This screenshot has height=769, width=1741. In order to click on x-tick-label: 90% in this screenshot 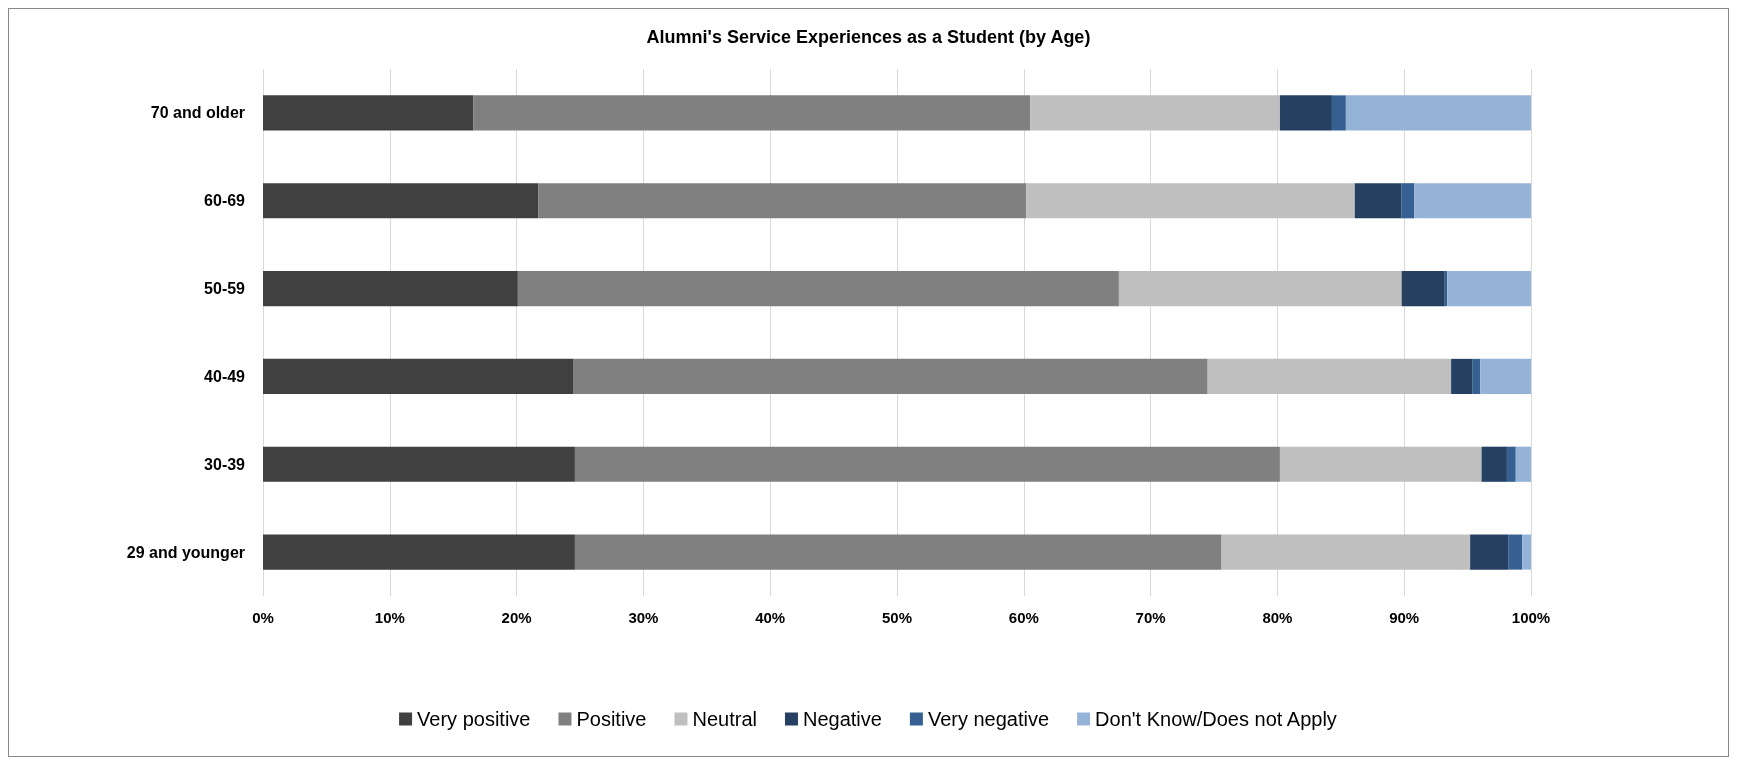, I will do `click(1404, 617)`.